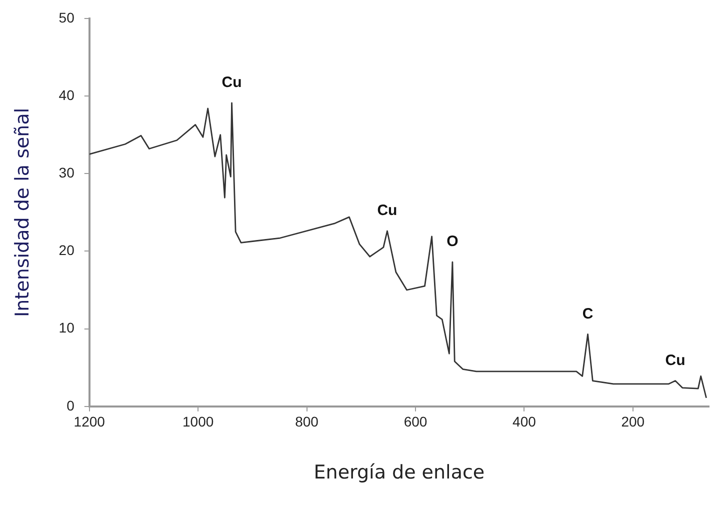  I want to click on y-axis-title: Intensidad de la señal, so click(22, 212).